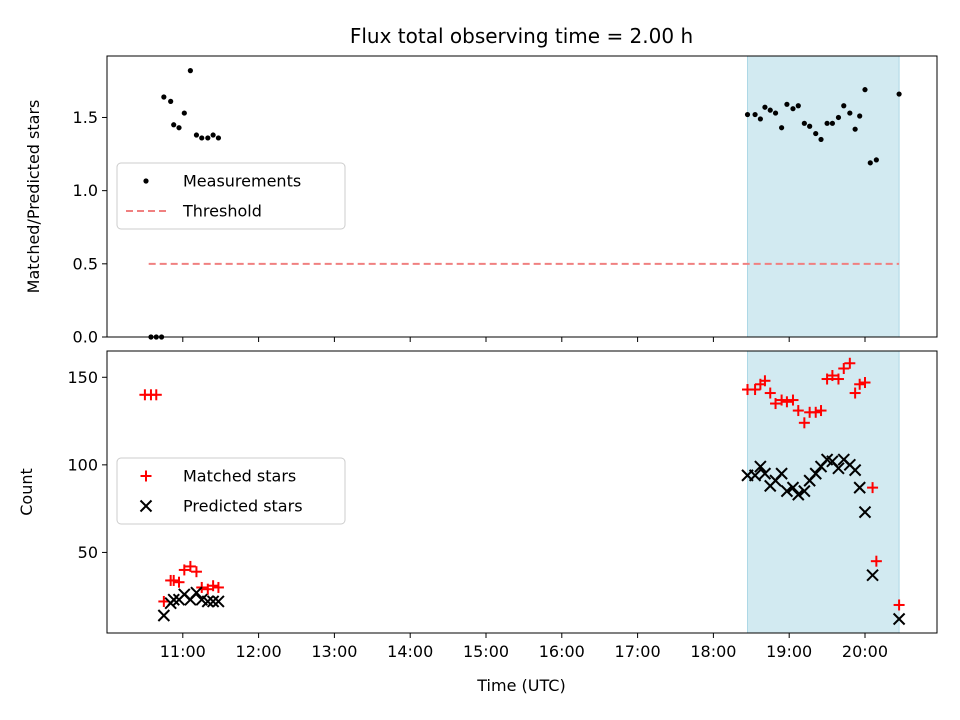 Image resolution: width=960 pixels, height=720 pixels. What do you see at coordinates (201, 599) in the screenshot?
I see `data-point-1-7-b` at bounding box center [201, 599].